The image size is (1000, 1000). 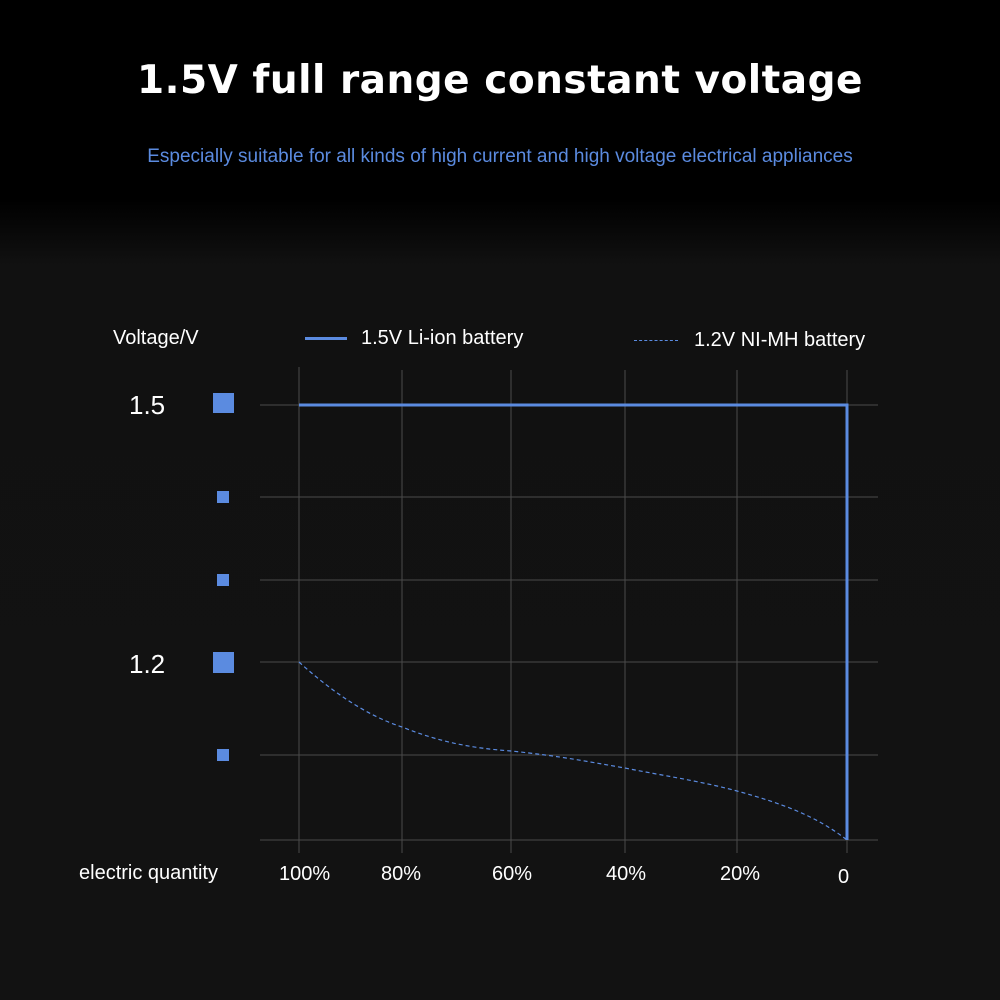 I want to click on x-tick: 40%, so click(x=626, y=874).